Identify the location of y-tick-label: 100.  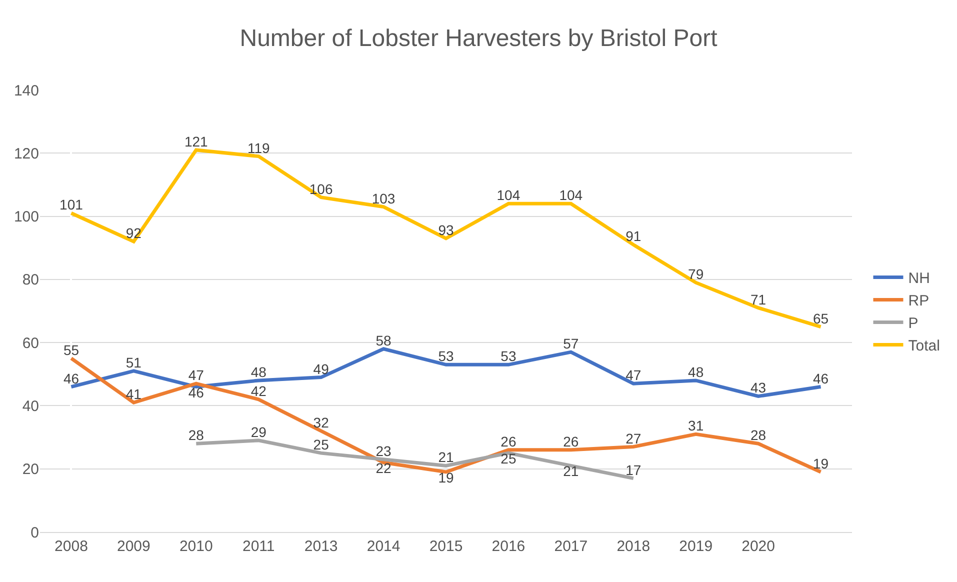
(26, 217).